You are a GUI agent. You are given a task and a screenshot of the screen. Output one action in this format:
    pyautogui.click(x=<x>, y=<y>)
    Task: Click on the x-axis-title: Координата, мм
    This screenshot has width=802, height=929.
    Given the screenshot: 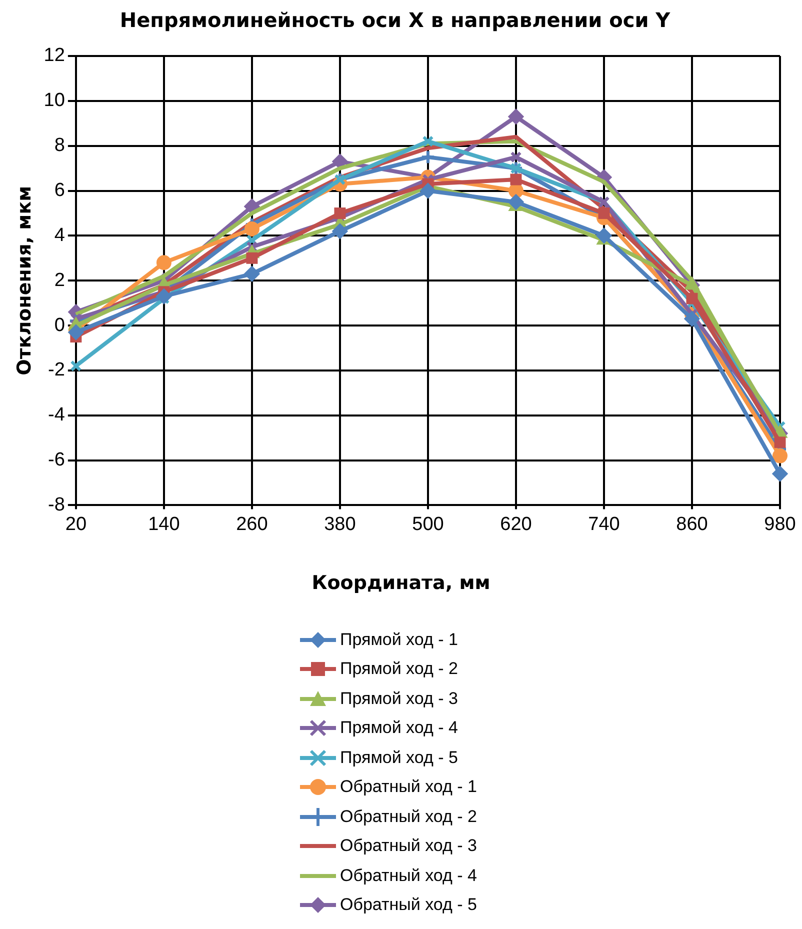 What is the action you would take?
    pyautogui.click(x=401, y=583)
    